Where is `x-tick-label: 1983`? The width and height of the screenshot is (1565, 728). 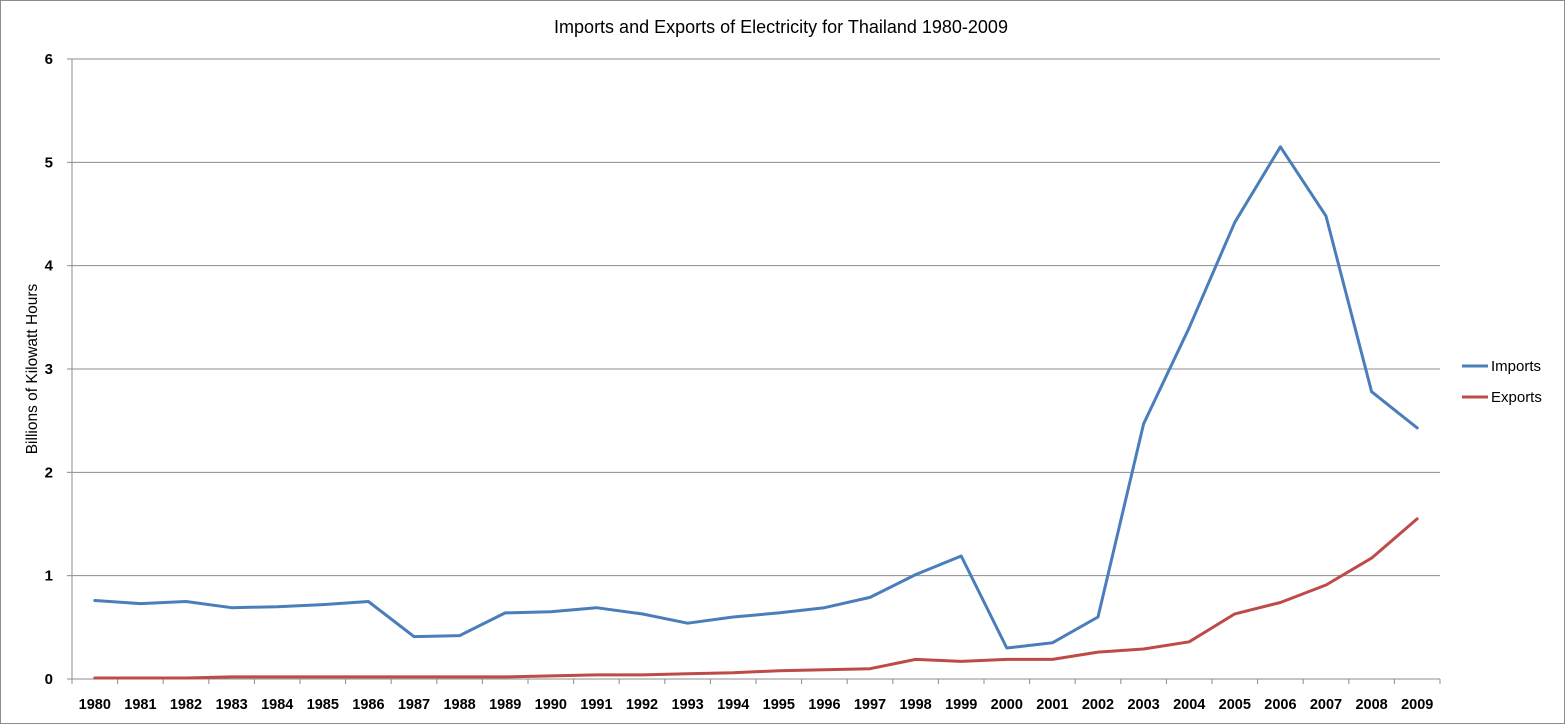
x-tick-label: 1983 is located at coordinates (231, 705).